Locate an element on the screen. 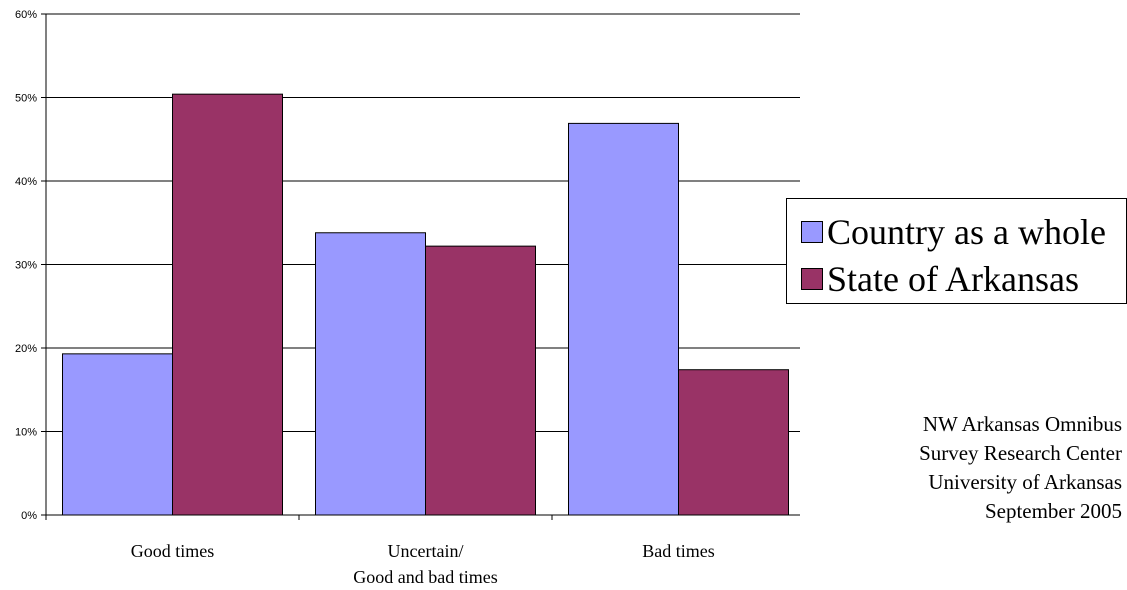  bar-series1-cat3 is located at coordinates (623, 319).